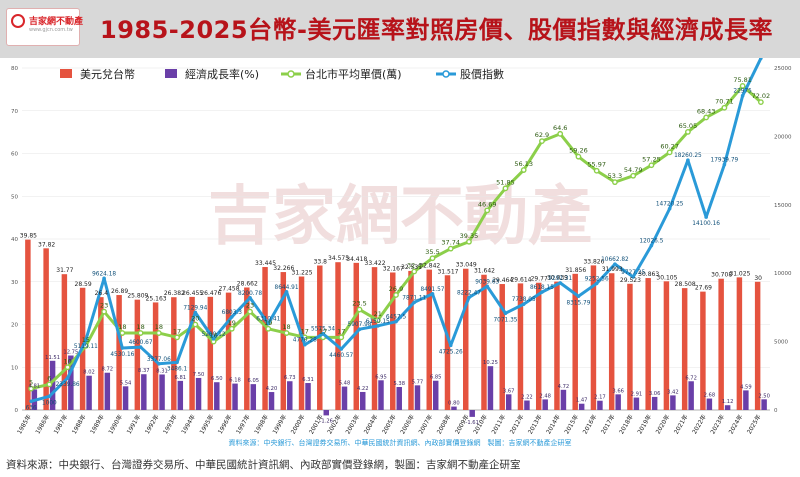  Describe the element at coordinates (250, 294) in the screenshot. I see `stock-index-label: 8200.78` at that location.